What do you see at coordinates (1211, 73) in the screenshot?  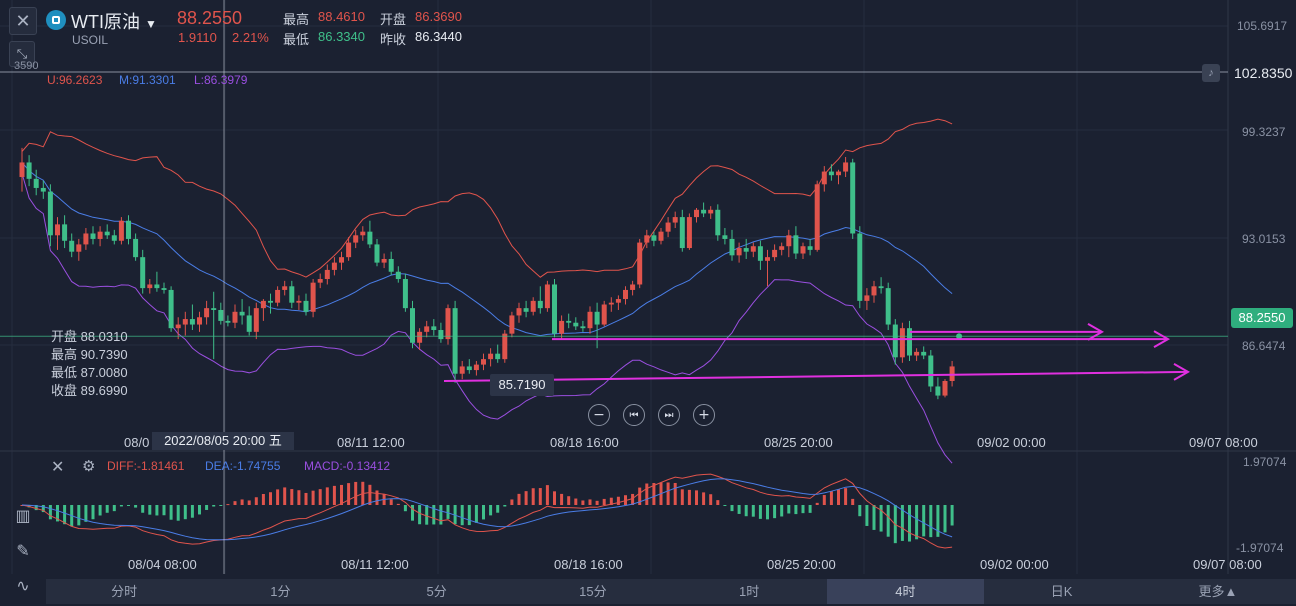 I see `bell-icon: ♪` at bounding box center [1211, 73].